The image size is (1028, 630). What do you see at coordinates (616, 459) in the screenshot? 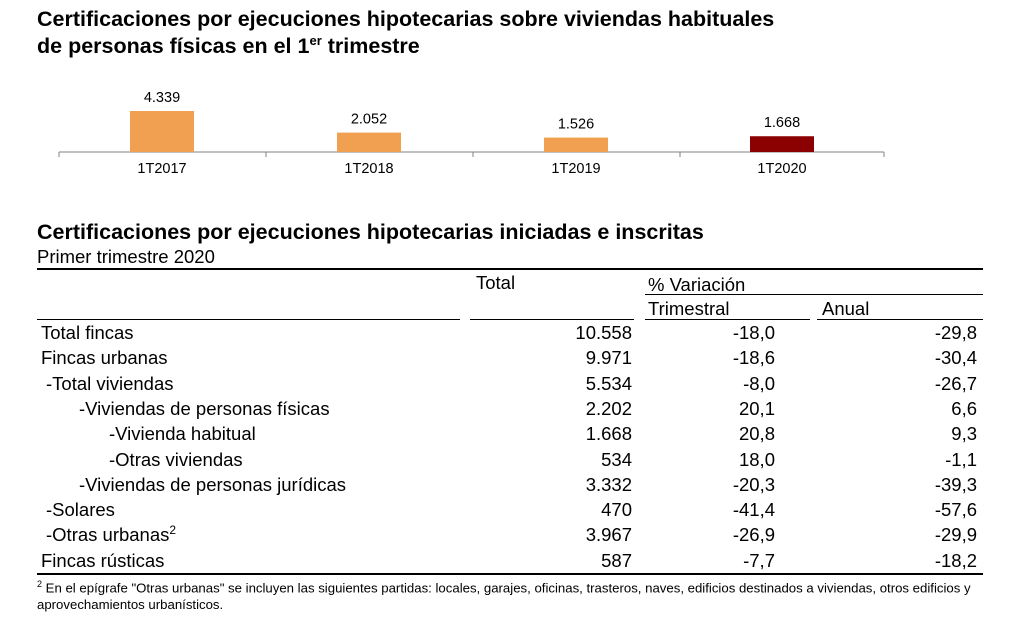
I see `total-cell: 534` at bounding box center [616, 459].